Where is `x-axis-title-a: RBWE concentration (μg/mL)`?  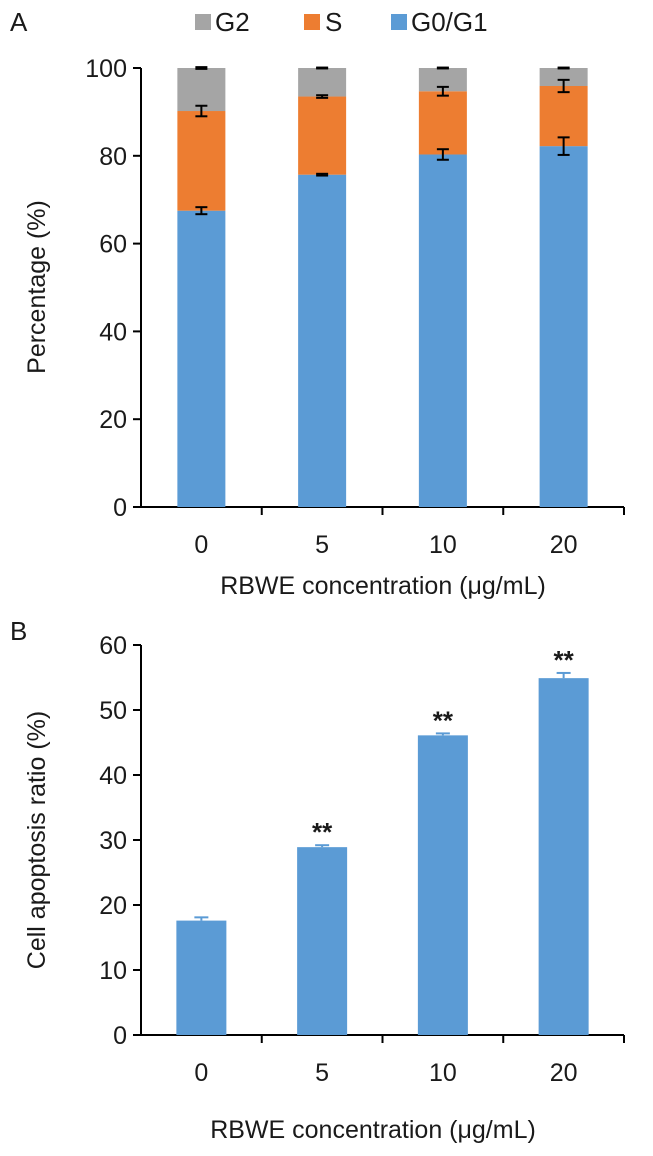 x-axis-title-a: RBWE concentration (μg/mL) is located at coordinates (383, 586).